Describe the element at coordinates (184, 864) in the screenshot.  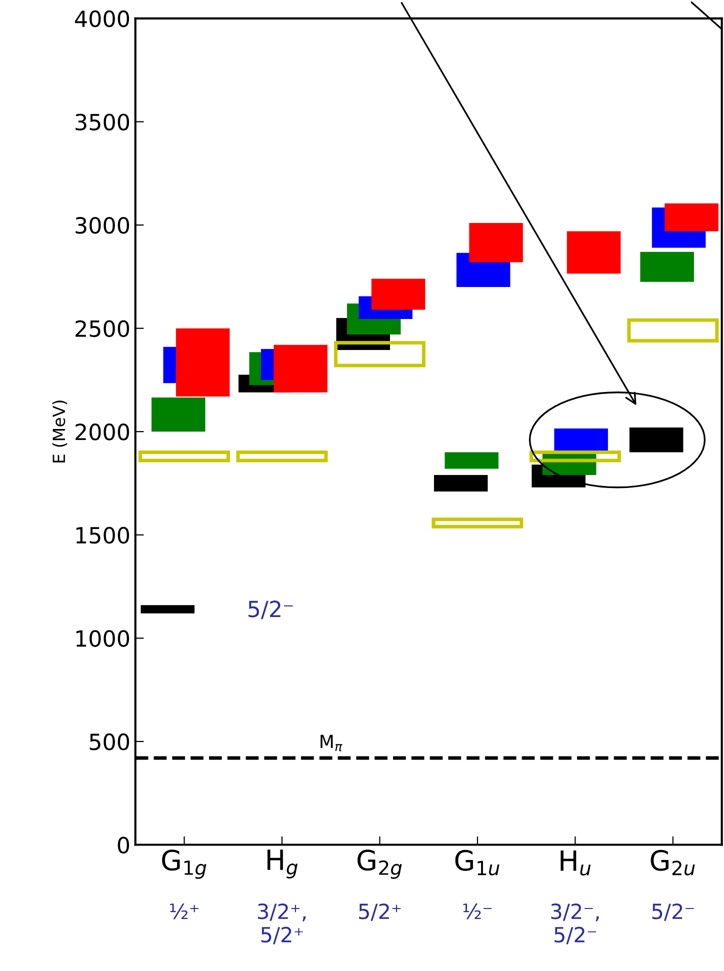
I see `x-tick-label: G$_{1g}$` at that location.